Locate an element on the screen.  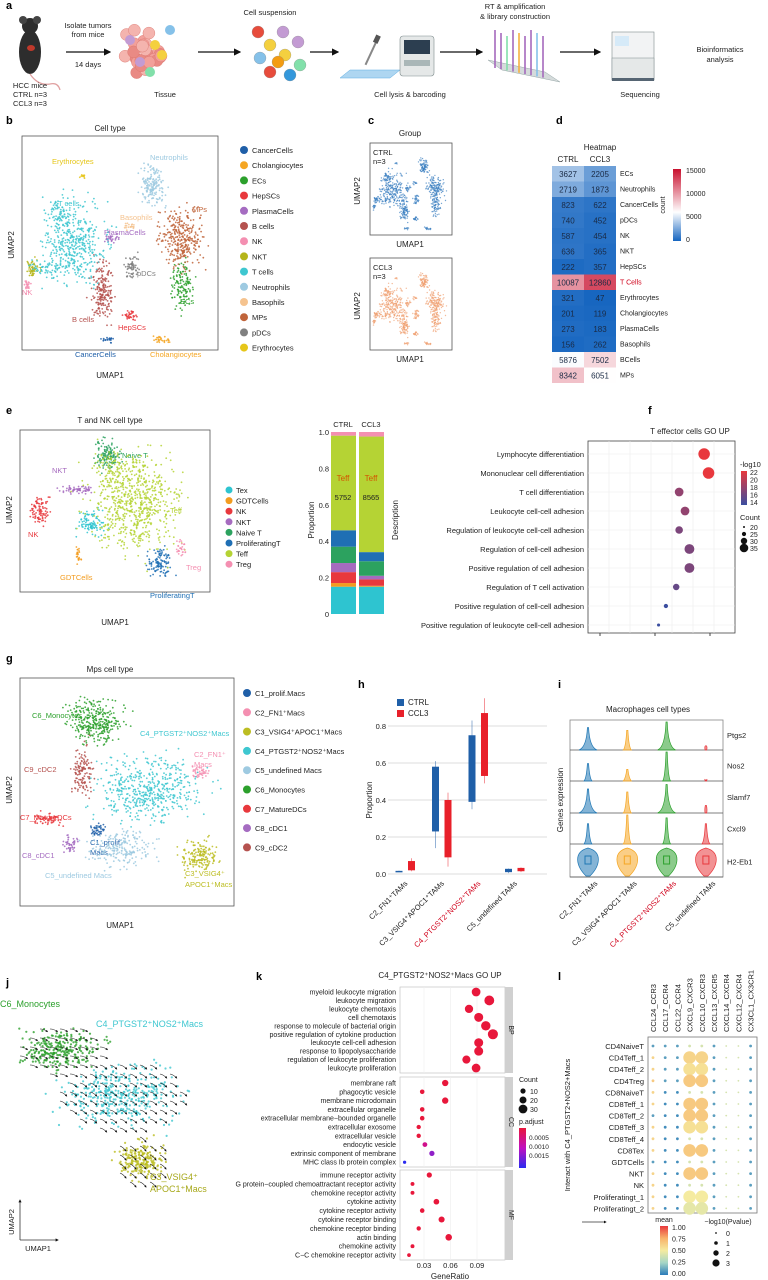
heatmap-column-label: CCL3 is located at coordinates (600, 159).